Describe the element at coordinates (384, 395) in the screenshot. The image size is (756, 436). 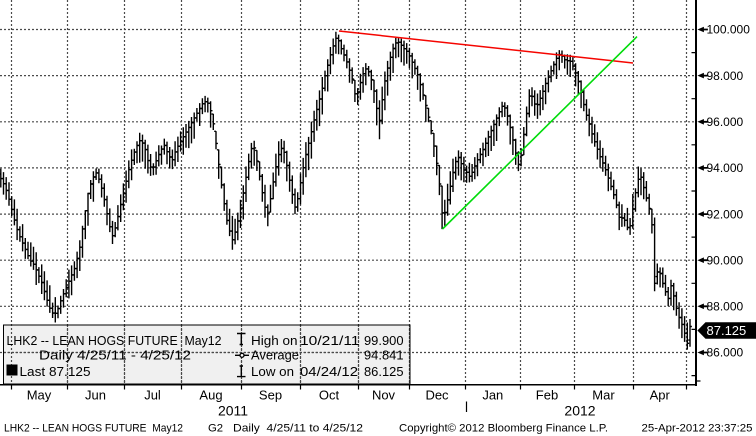
I see `svg-text: Nov` at that location.